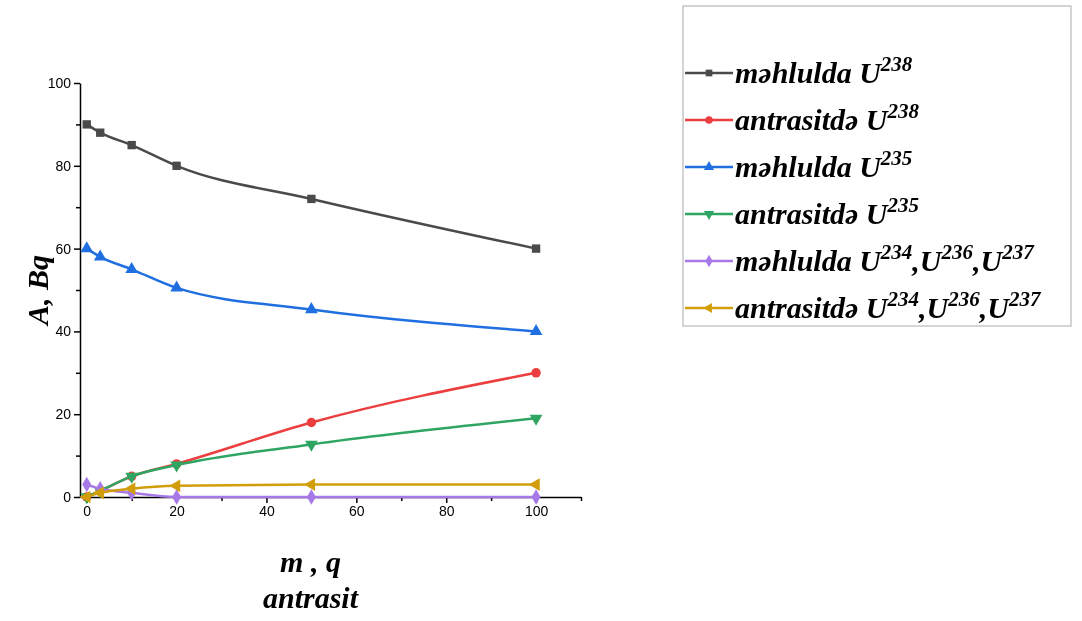  What do you see at coordinates (446, 510) in the screenshot?
I see `x-tick-label: 80` at bounding box center [446, 510].